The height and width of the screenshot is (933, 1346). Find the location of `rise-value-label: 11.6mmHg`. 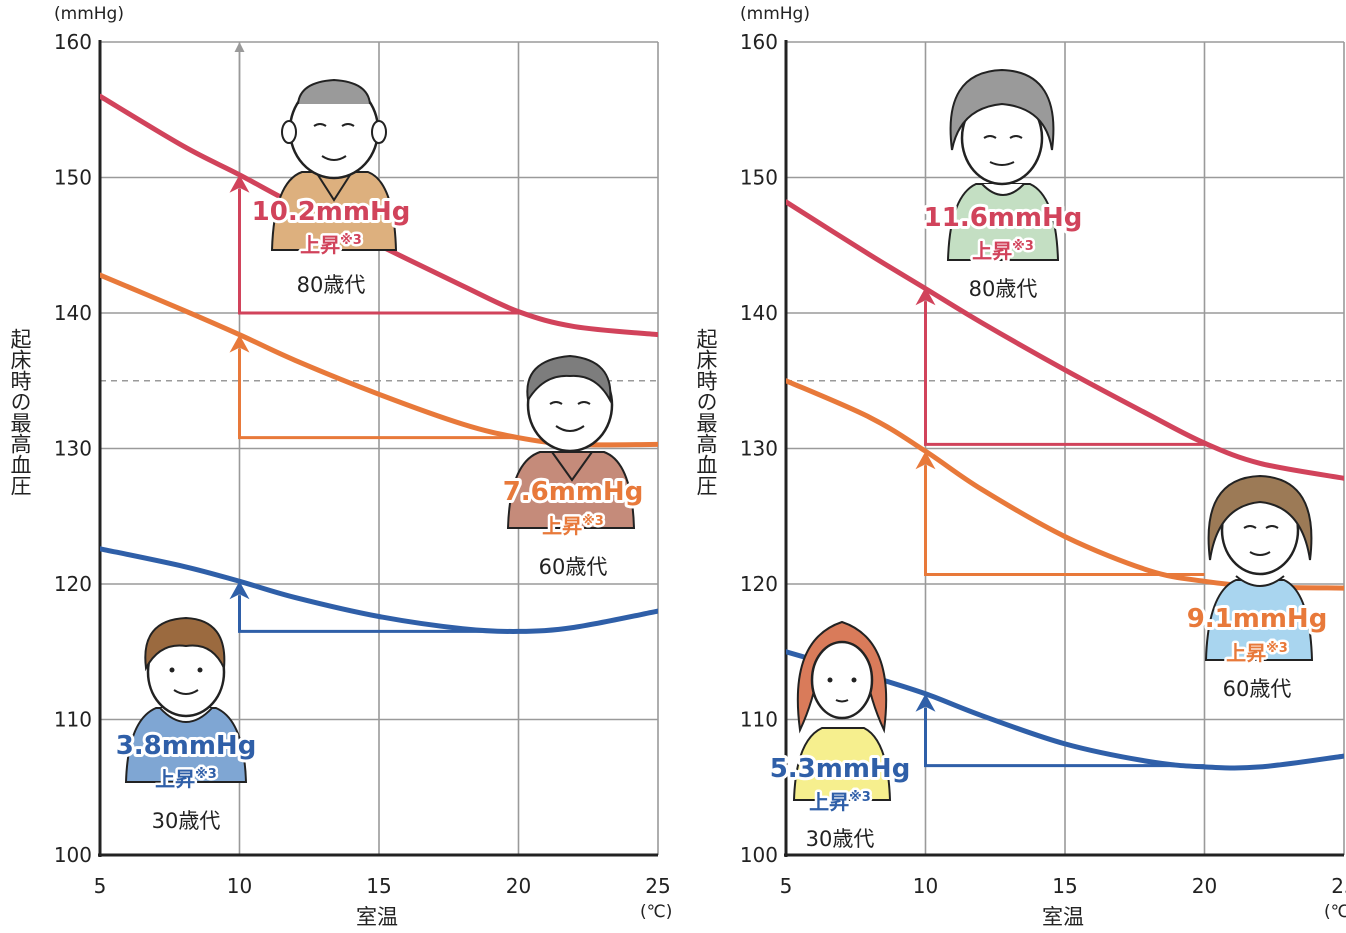

rise-value-label: 11.6mmHg is located at coordinates (1003, 218).